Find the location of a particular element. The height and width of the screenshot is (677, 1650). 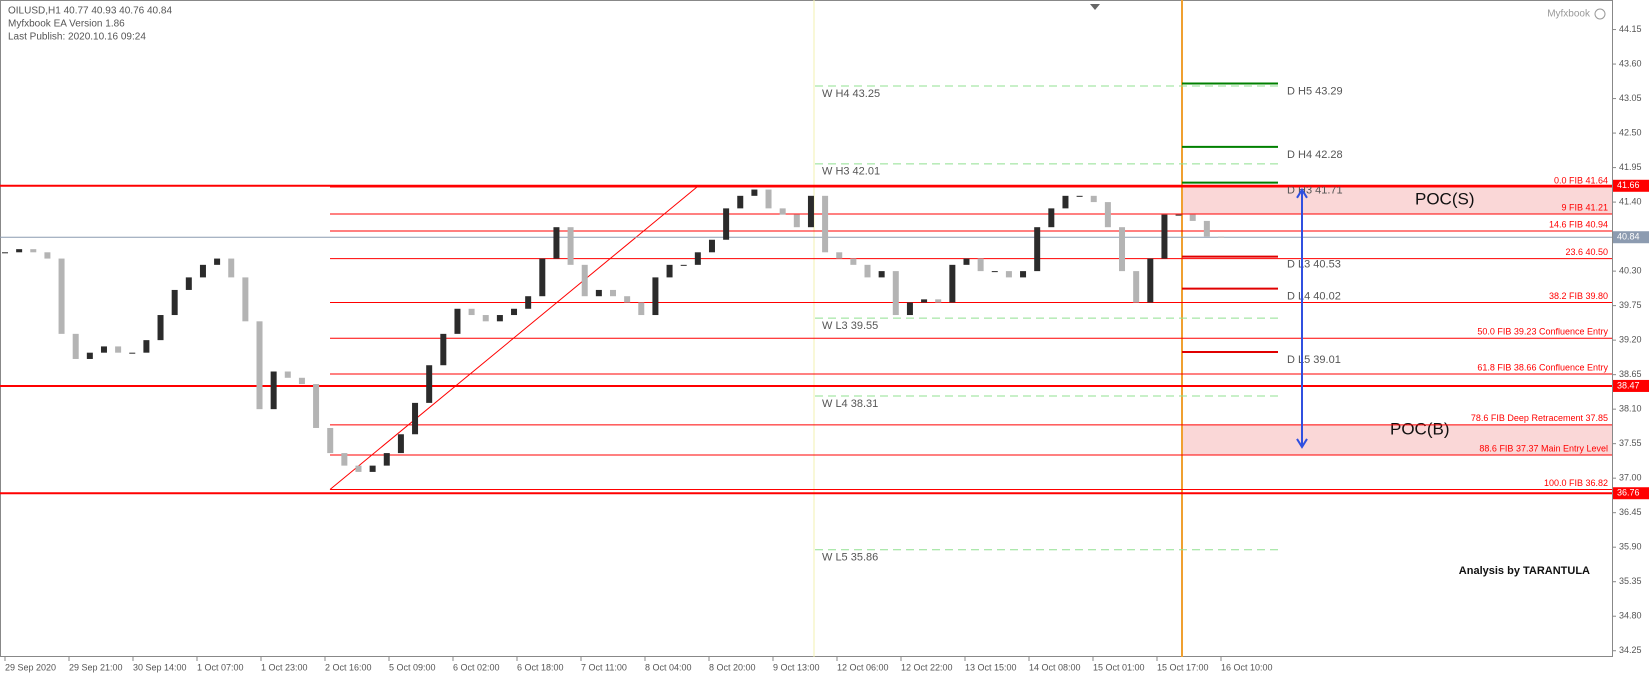

x-tick-label: 29 Sep 2020 is located at coordinates (30, 667).